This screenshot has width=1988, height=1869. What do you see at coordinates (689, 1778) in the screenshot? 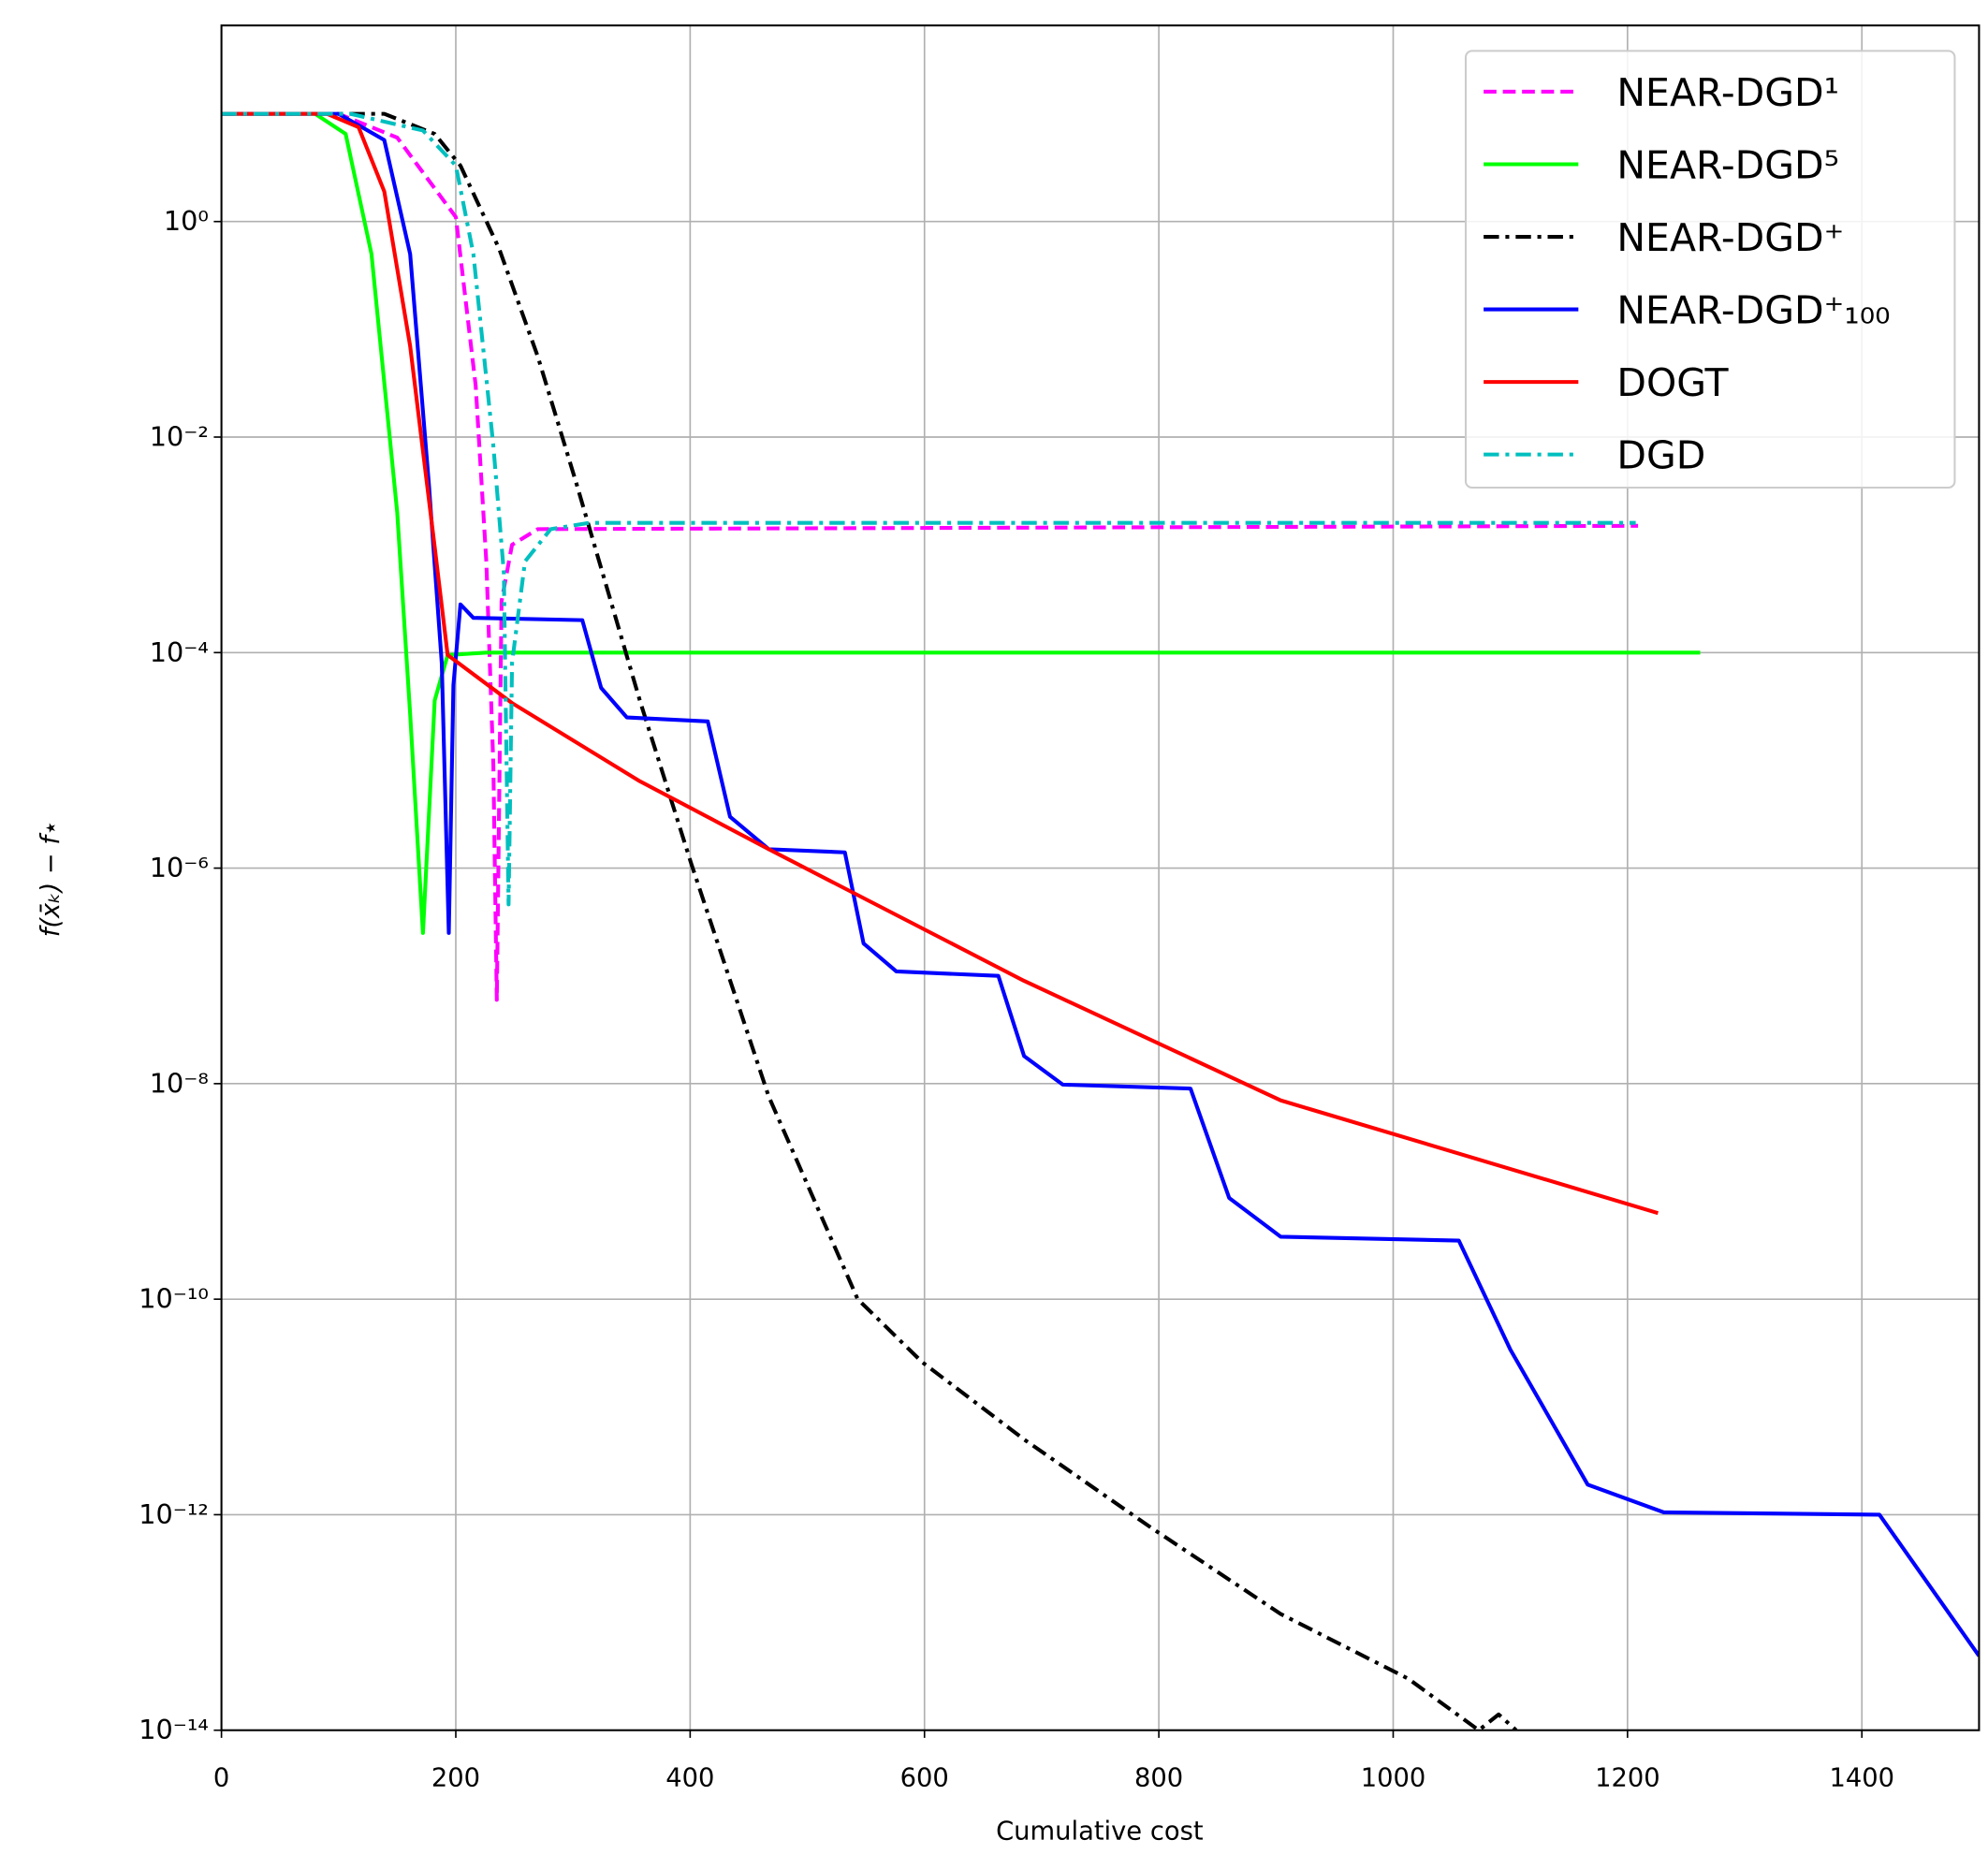
I see `x-tick-label: 400` at bounding box center [689, 1778].